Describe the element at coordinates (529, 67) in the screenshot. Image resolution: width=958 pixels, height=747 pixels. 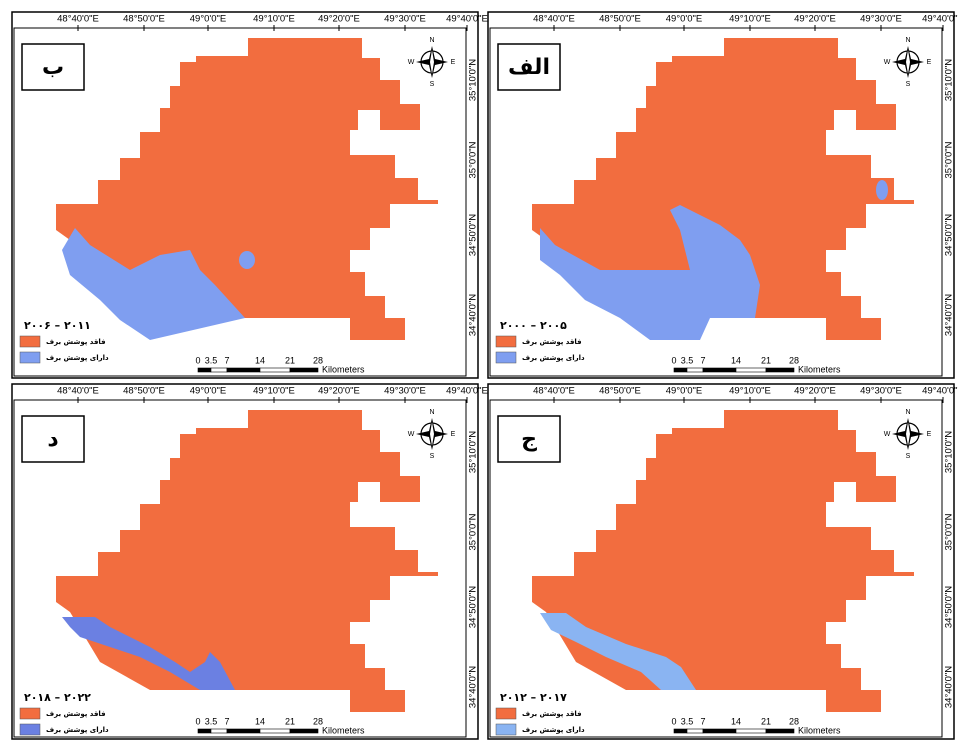
I see `panel-label: الف` at that location.